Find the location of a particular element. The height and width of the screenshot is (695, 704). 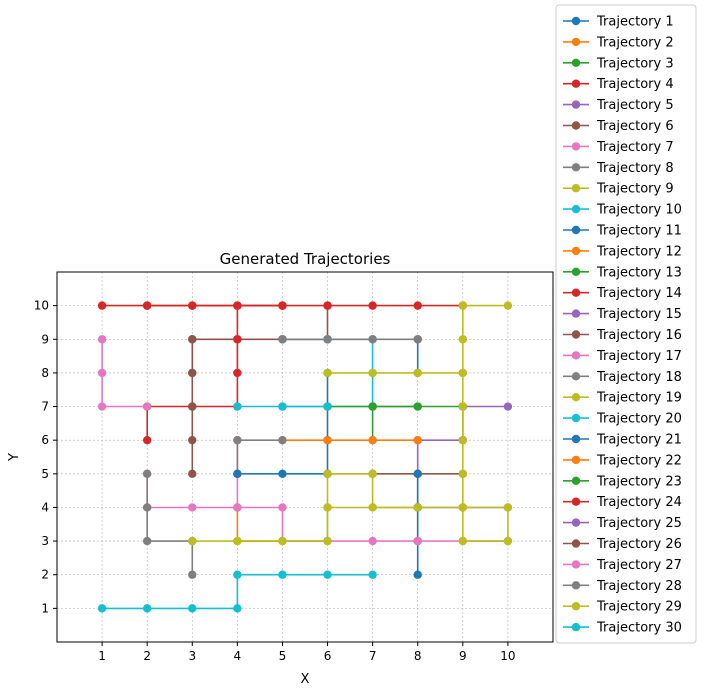

legend-entry: Trajectory 30 is located at coordinates (622, 628).